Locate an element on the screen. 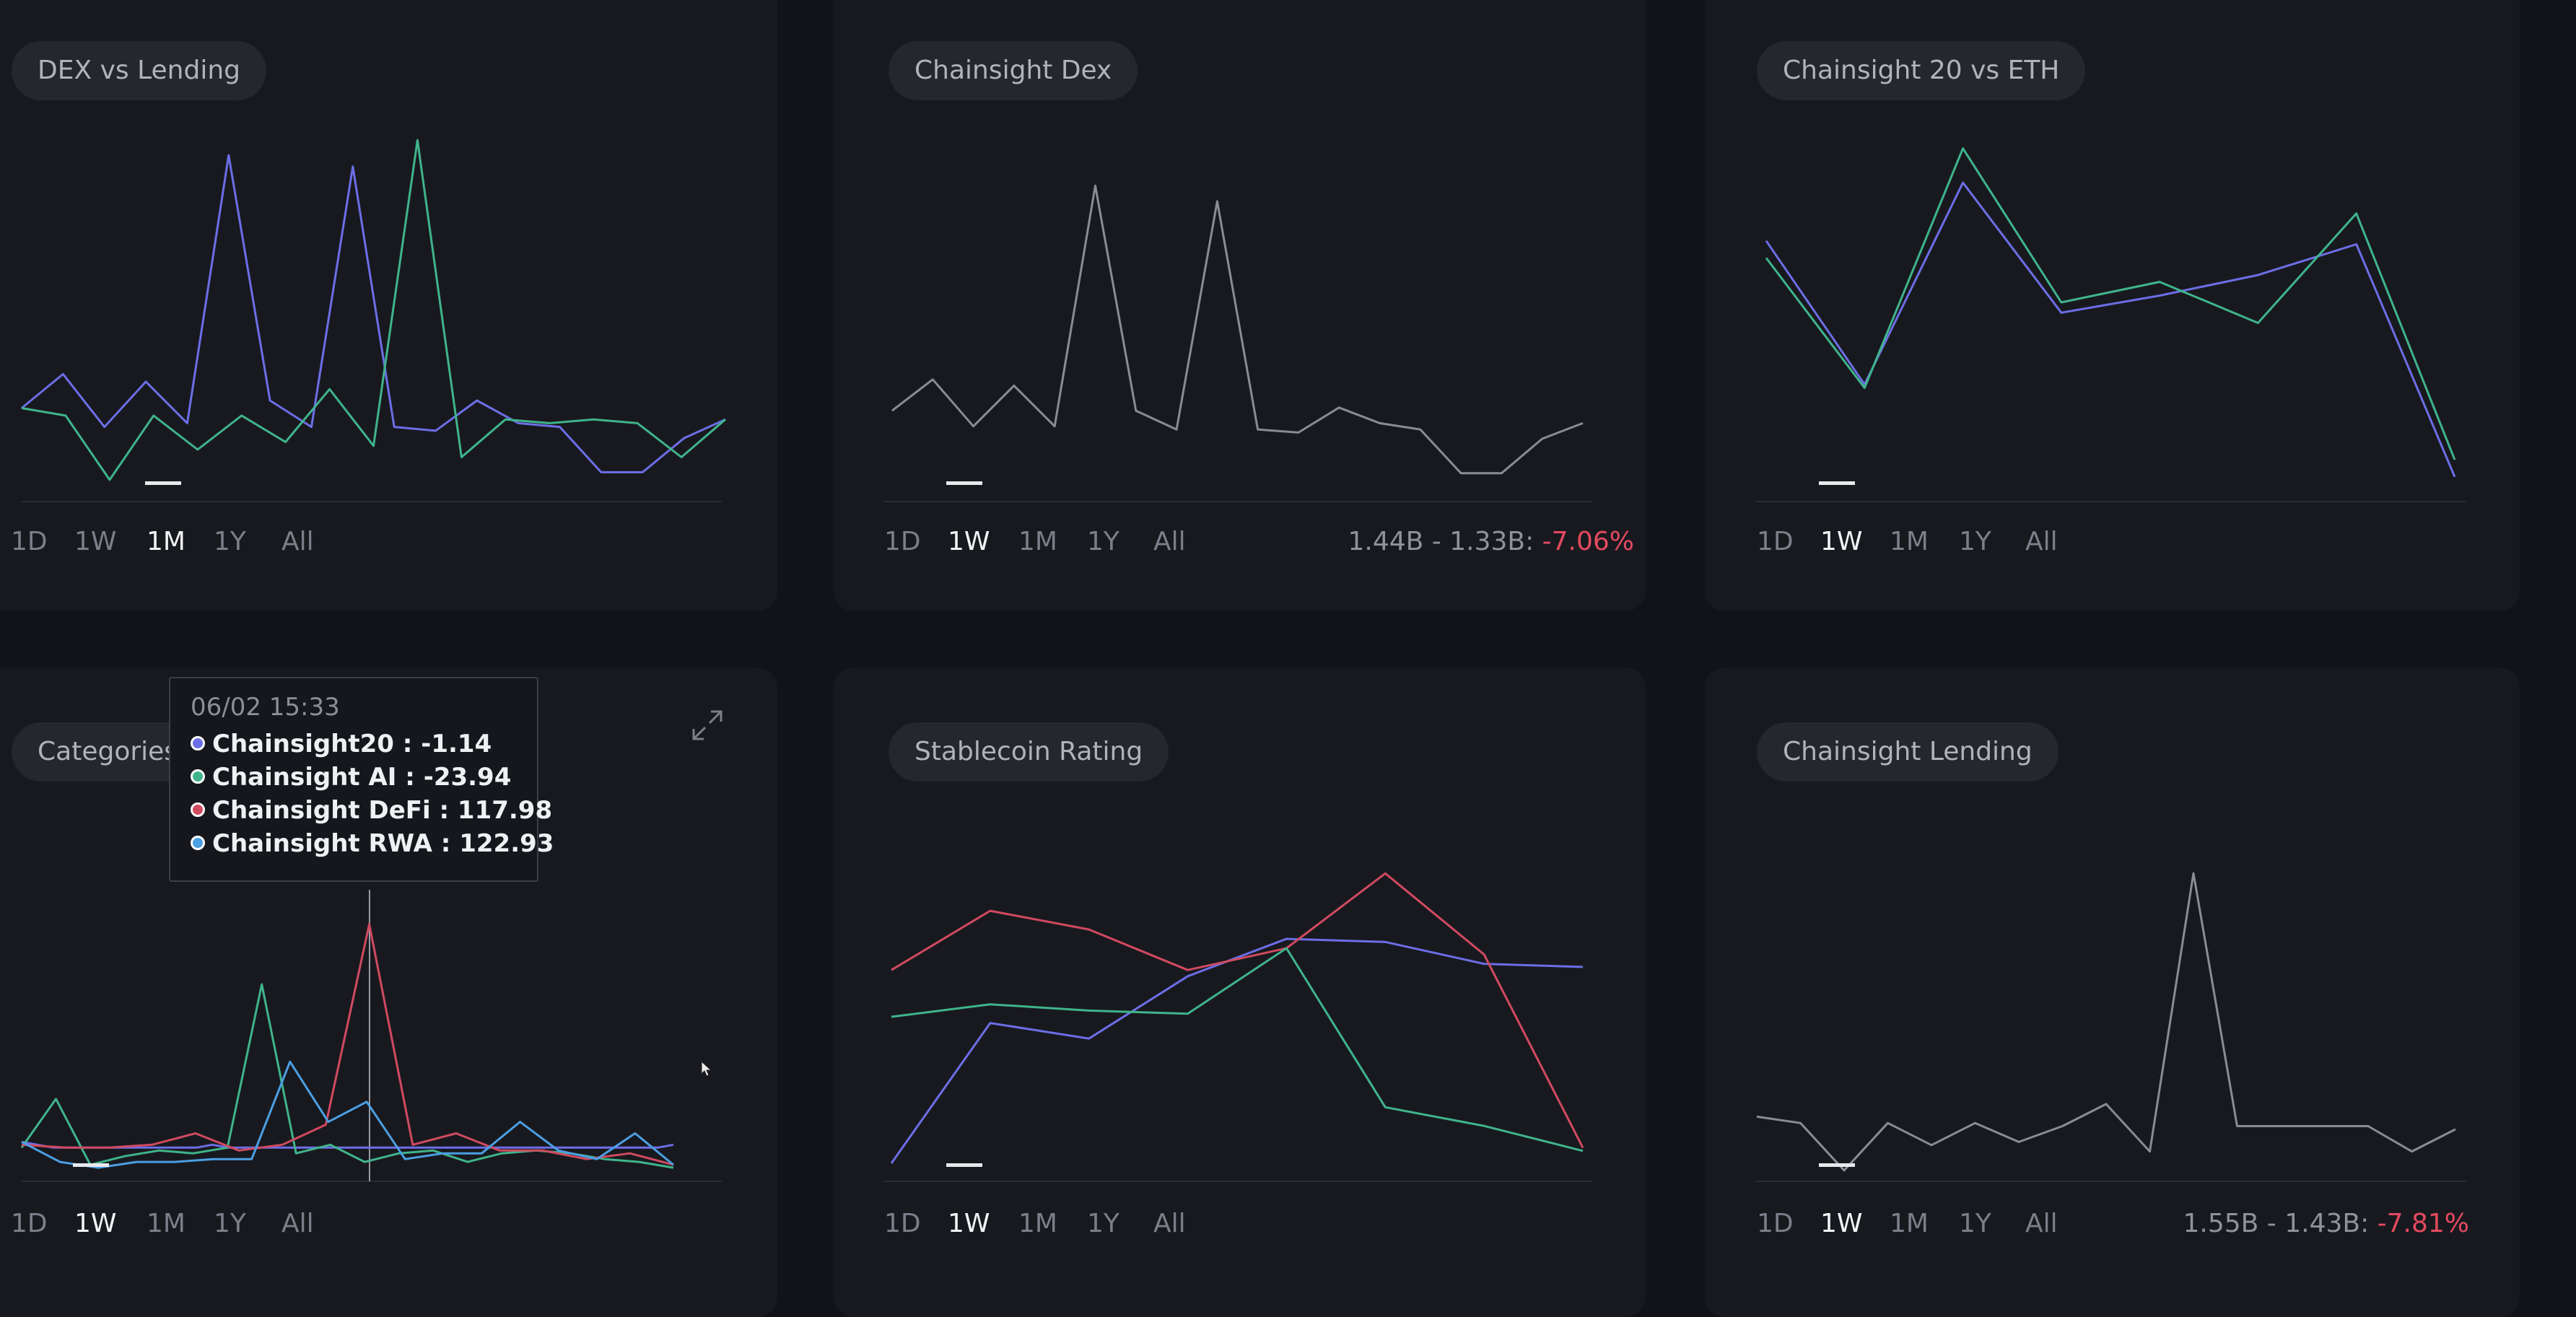 This screenshot has width=2576, height=1317. mouse-cursor-icon is located at coordinates (706, 1069).